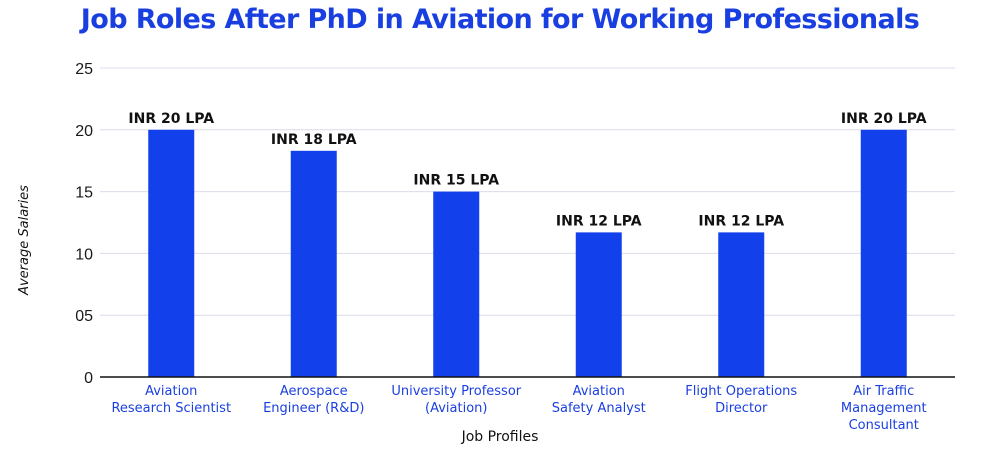 The image size is (1000, 451). What do you see at coordinates (741, 391) in the screenshot?
I see `x-category-label: Flight Operations` at bounding box center [741, 391].